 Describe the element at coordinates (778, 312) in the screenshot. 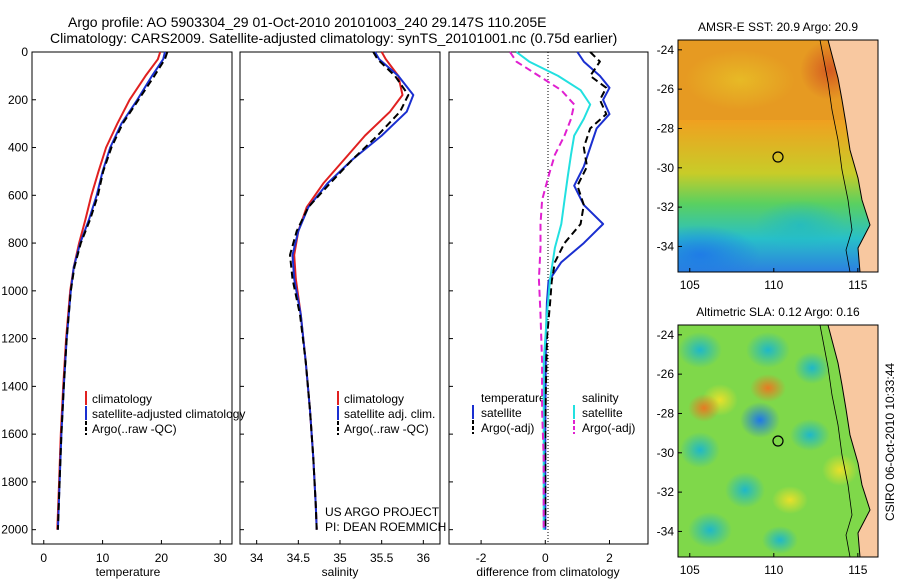

I see `sla-map-title: Altimetric SLA: 0.12 Argo: 0.16` at that location.